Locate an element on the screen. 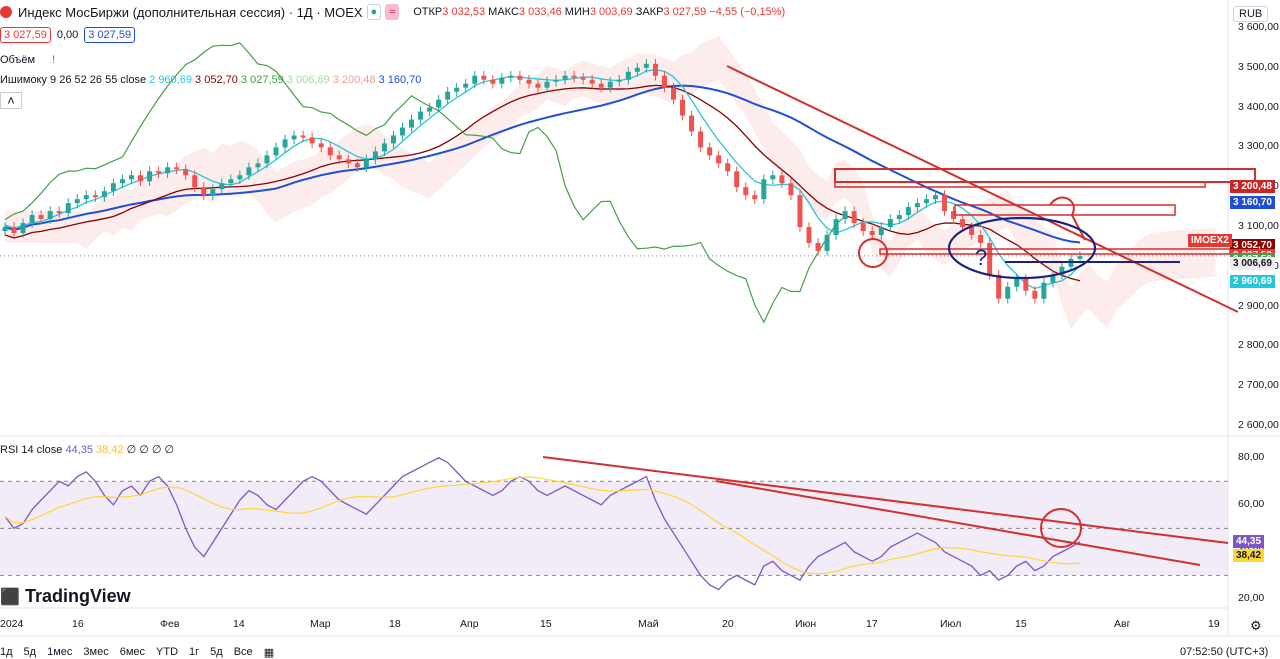  price-tag: 3 006,69 is located at coordinates (1252, 264).